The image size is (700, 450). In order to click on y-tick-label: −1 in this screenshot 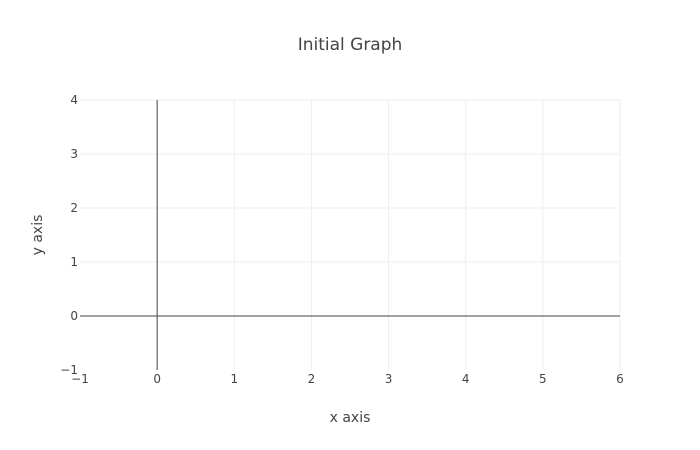, I will do `click(69, 370)`.